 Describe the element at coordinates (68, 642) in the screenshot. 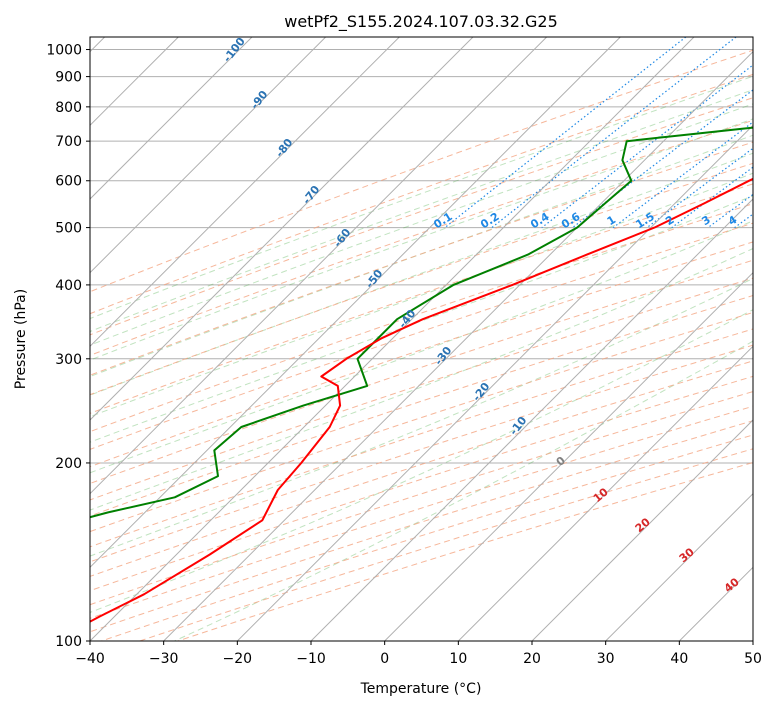

I see `y-tick-label: 100` at that location.